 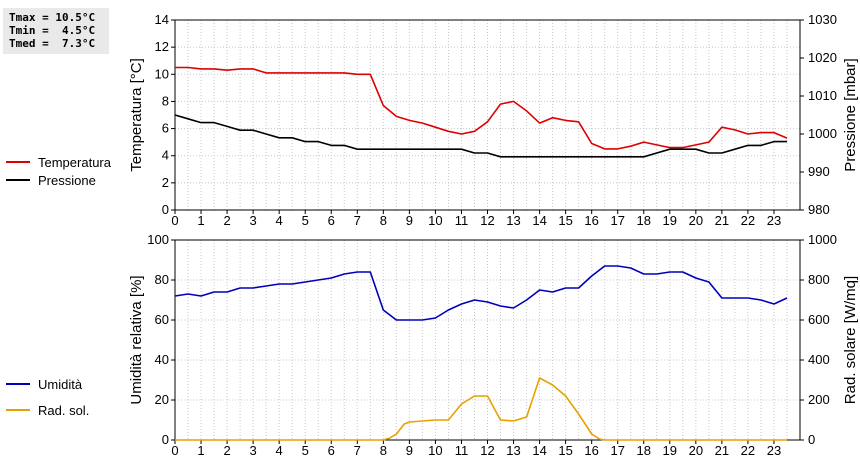 What do you see at coordinates (162, 359) in the screenshot?
I see `chart2-yleft-tick-label: 40` at bounding box center [162, 359].